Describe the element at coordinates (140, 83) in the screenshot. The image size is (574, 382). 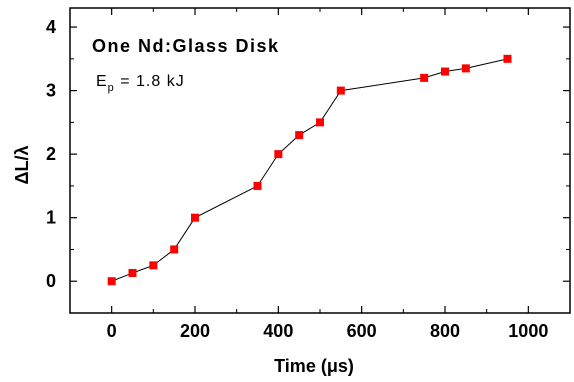
I see `annotation-energy: Ep = 1.8 kJ` at that location.